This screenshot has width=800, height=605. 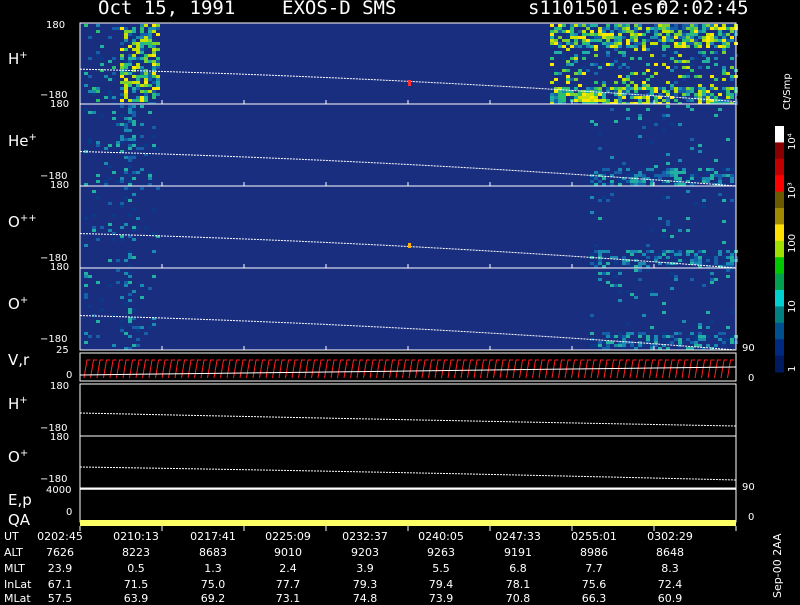 I want to click on line-label-o-plus: O+, so click(x=18, y=457).